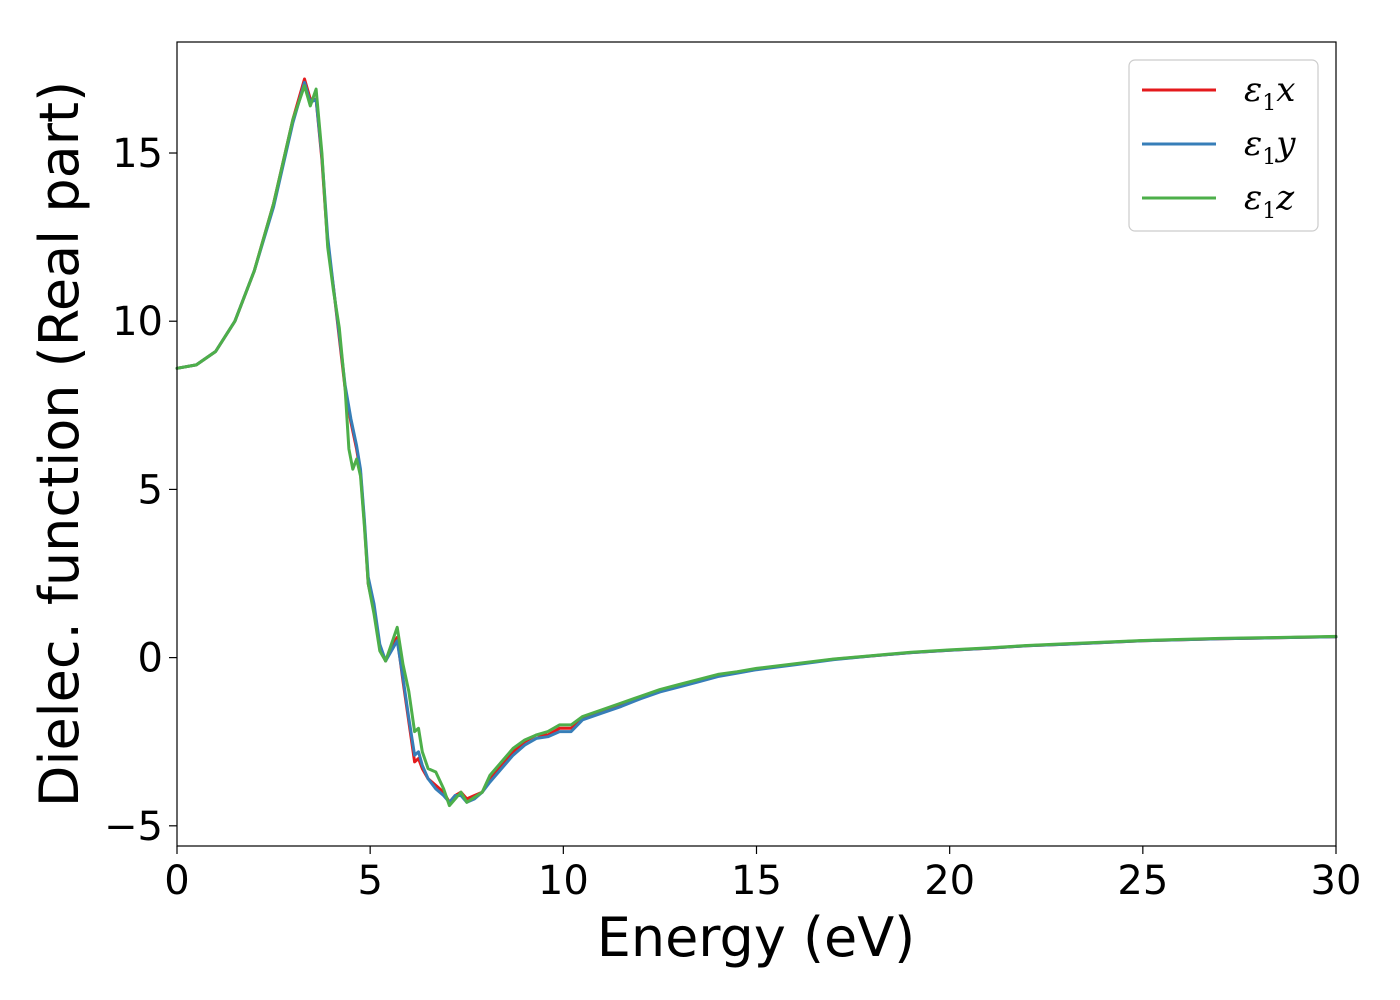  Describe the element at coordinates (137, 322) in the screenshot. I see `y-tick-label: 10` at that location.